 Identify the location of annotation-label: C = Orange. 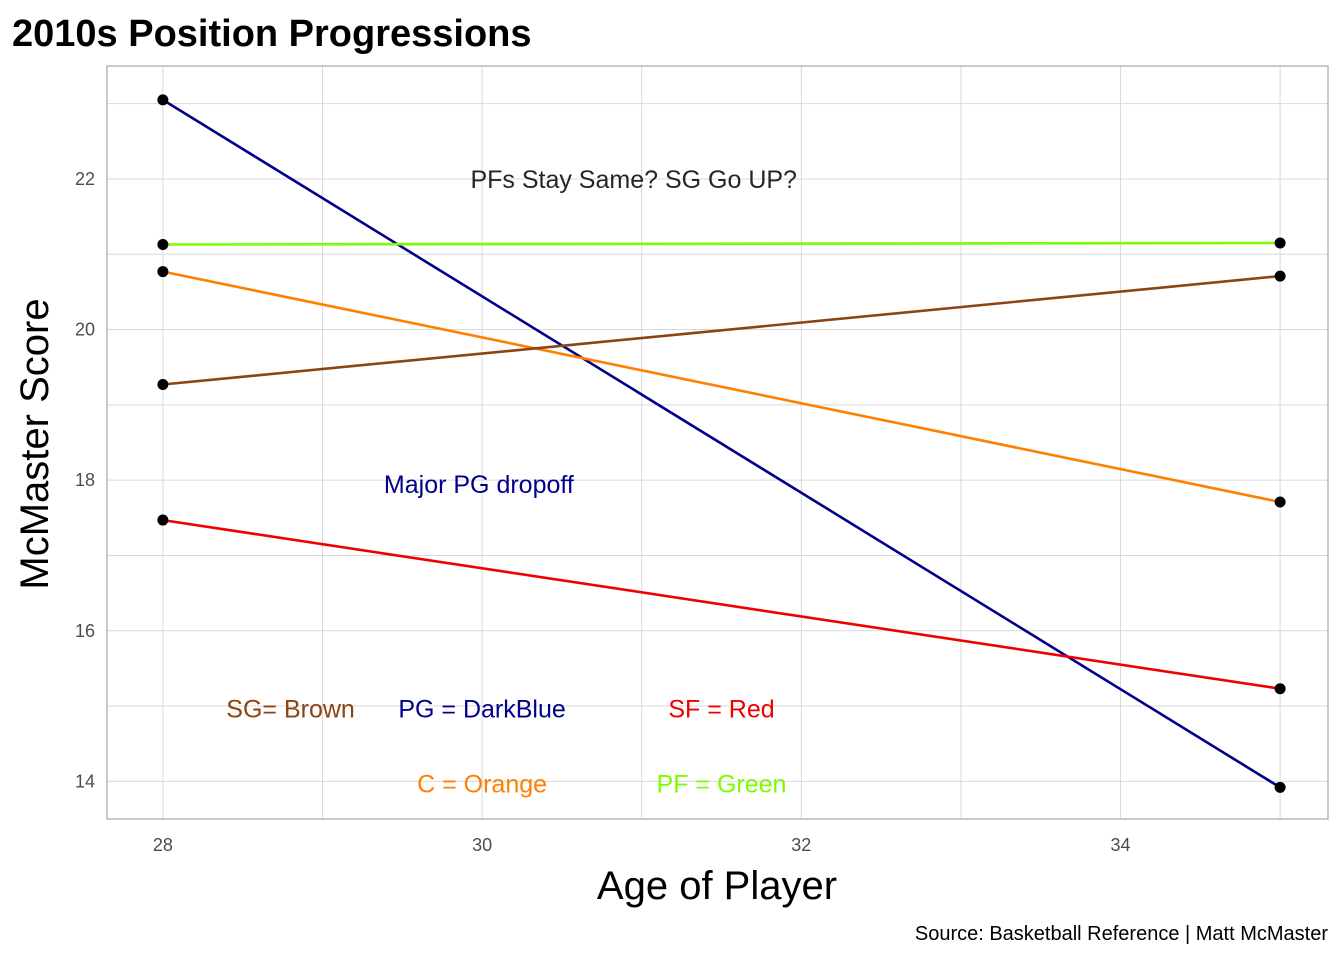
(482, 785).